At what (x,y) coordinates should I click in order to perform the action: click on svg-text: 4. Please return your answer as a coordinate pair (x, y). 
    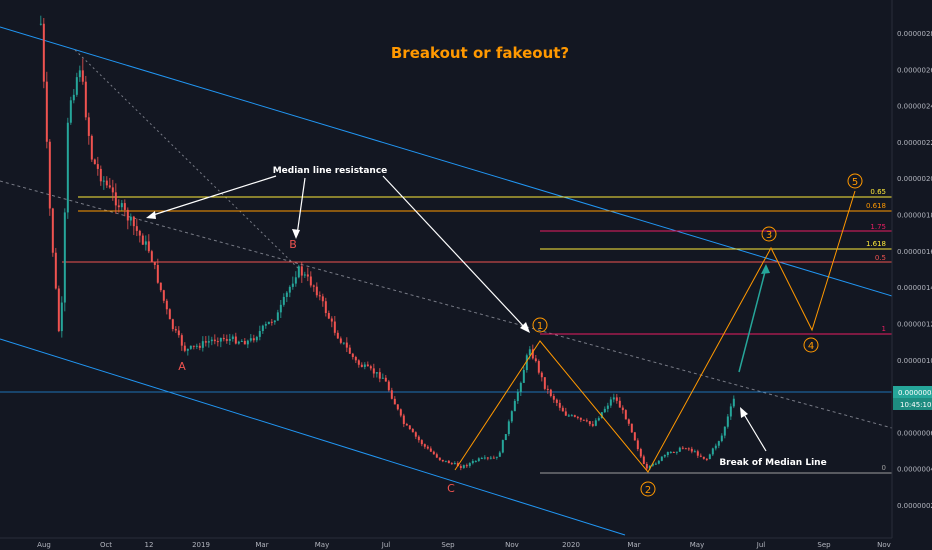
    Looking at the image, I should click on (811, 346).